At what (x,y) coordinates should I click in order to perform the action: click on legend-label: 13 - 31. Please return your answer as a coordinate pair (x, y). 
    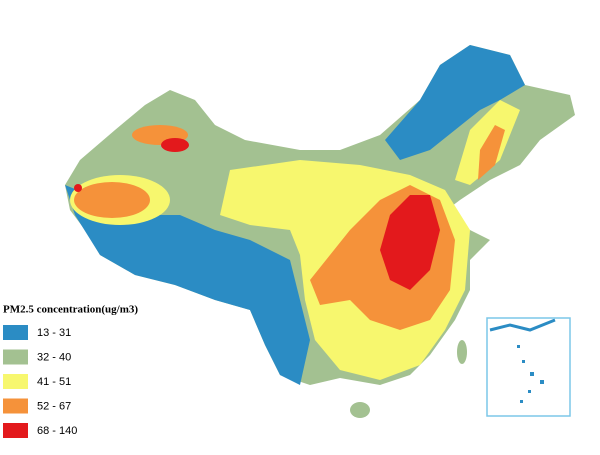
    Looking at the image, I should click on (54, 333).